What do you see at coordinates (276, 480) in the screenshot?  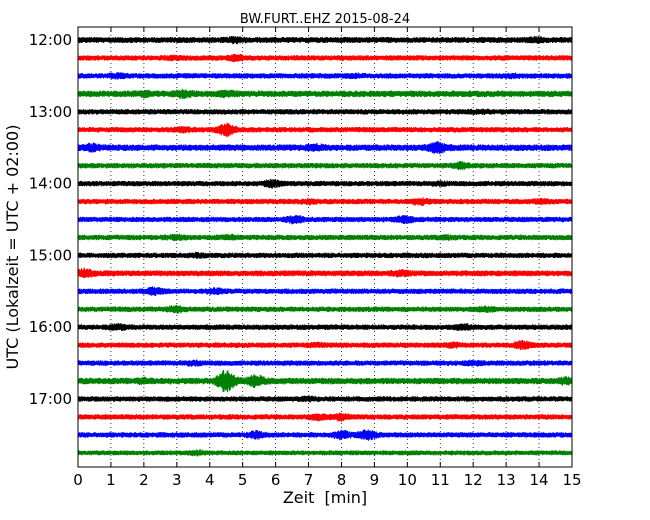 I see `x-tick-label: 6` at bounding box center [276, 480].